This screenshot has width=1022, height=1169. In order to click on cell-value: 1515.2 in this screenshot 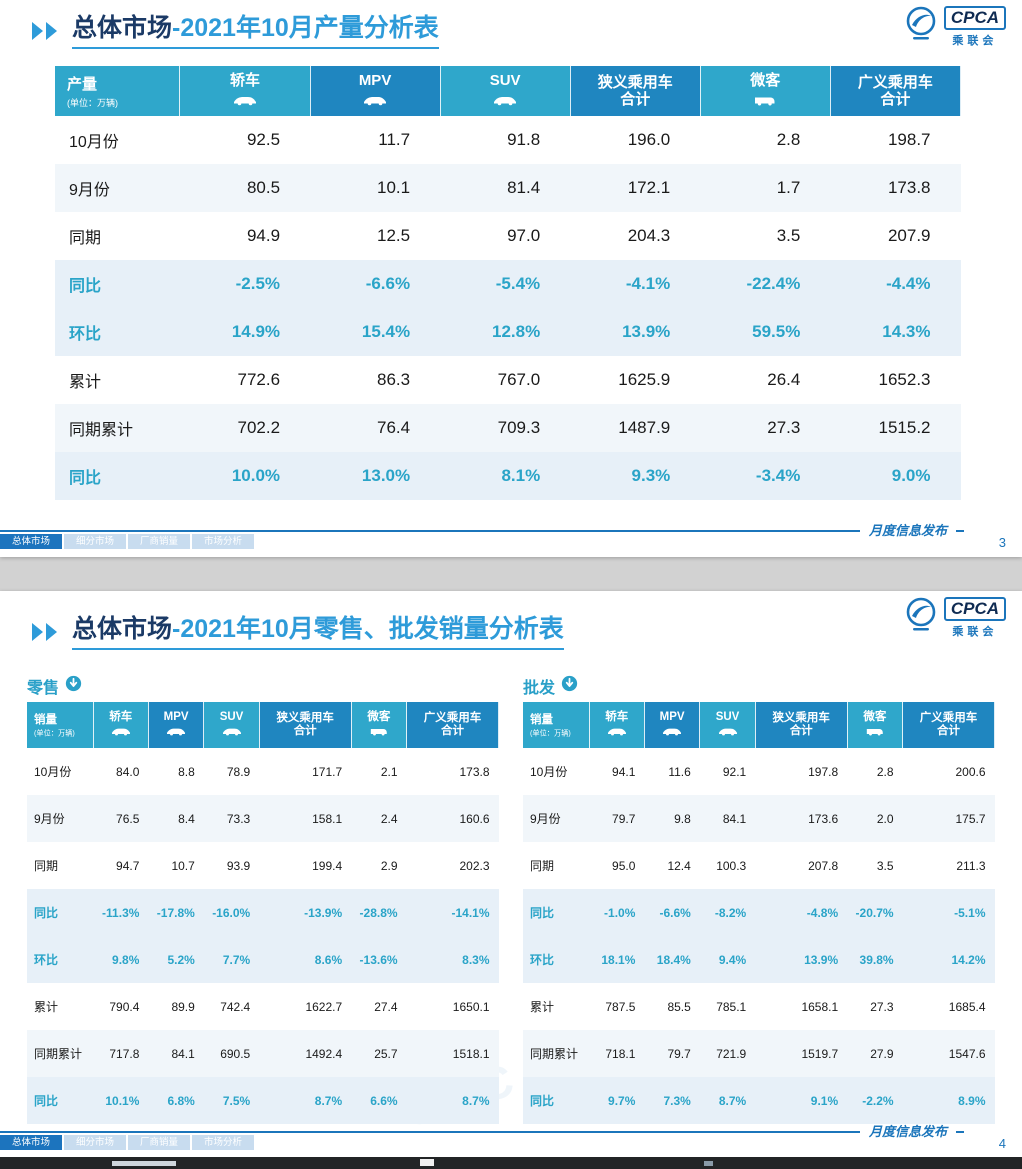, I will do `click(904, 427)`.